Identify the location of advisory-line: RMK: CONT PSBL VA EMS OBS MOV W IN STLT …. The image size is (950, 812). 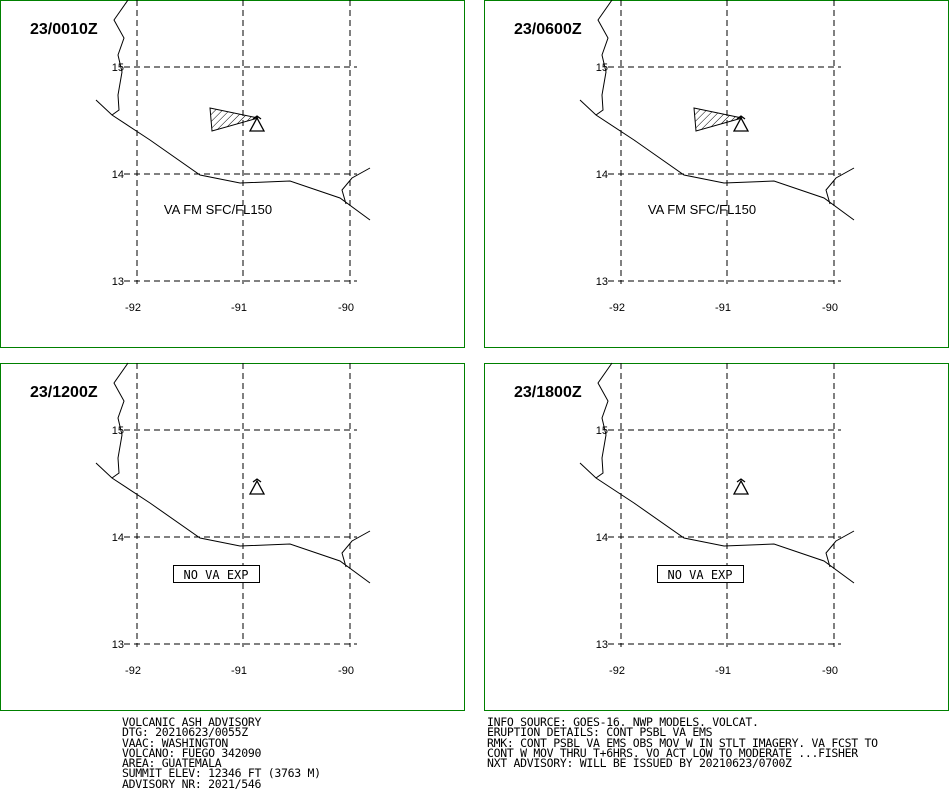
(682, 742).